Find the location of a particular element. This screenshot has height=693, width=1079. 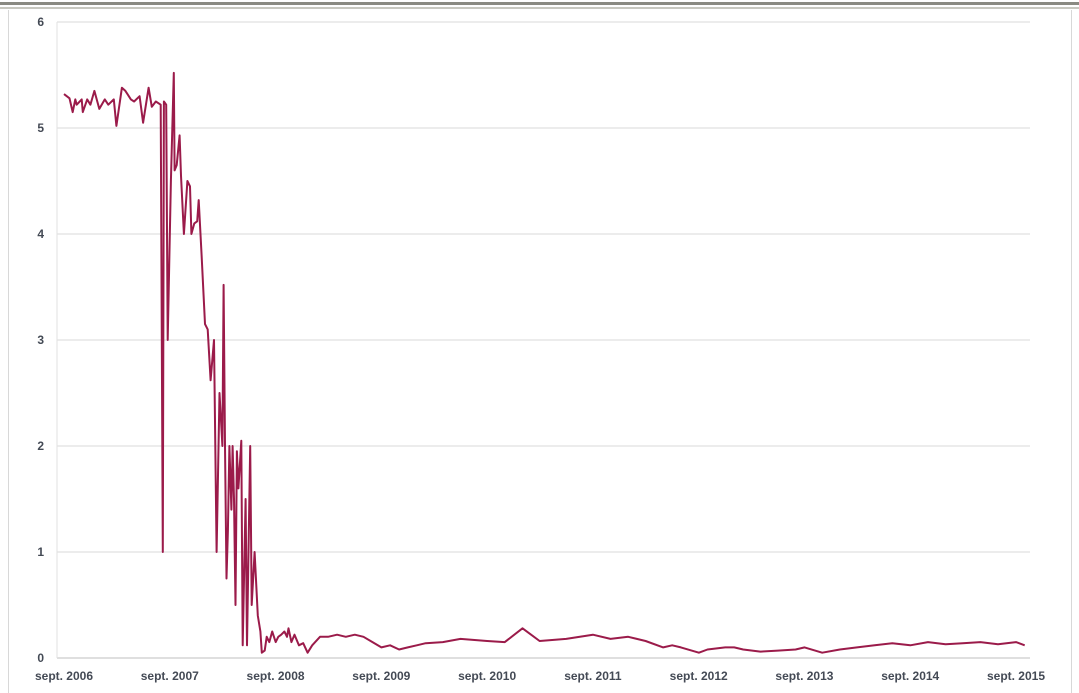

y-tick-label: 1 is located at coordinates (40, 552).